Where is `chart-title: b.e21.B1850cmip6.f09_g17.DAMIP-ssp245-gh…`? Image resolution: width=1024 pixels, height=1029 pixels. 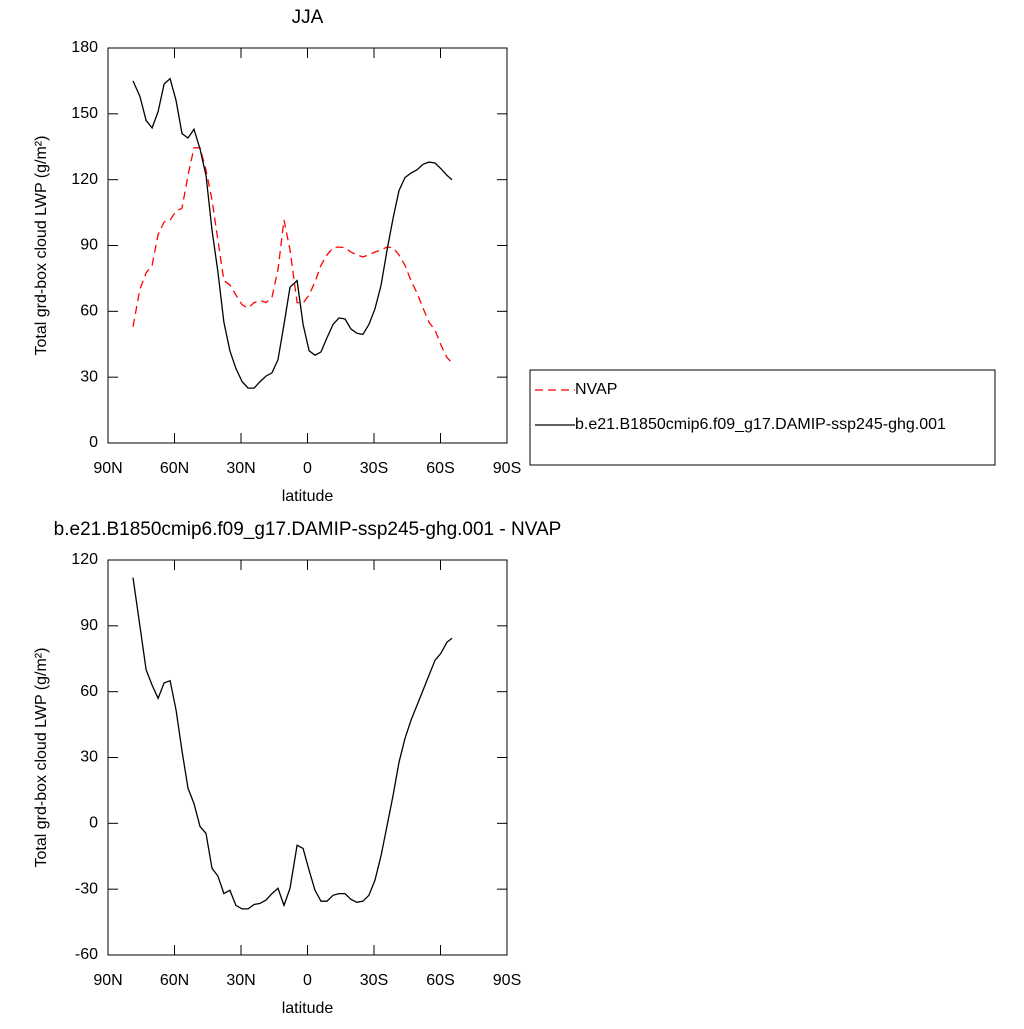 chart-title: b.e21.B1850cmip6.f09_g17.DAMIP-ssp245-gh… is located at coordinates (308, 529).